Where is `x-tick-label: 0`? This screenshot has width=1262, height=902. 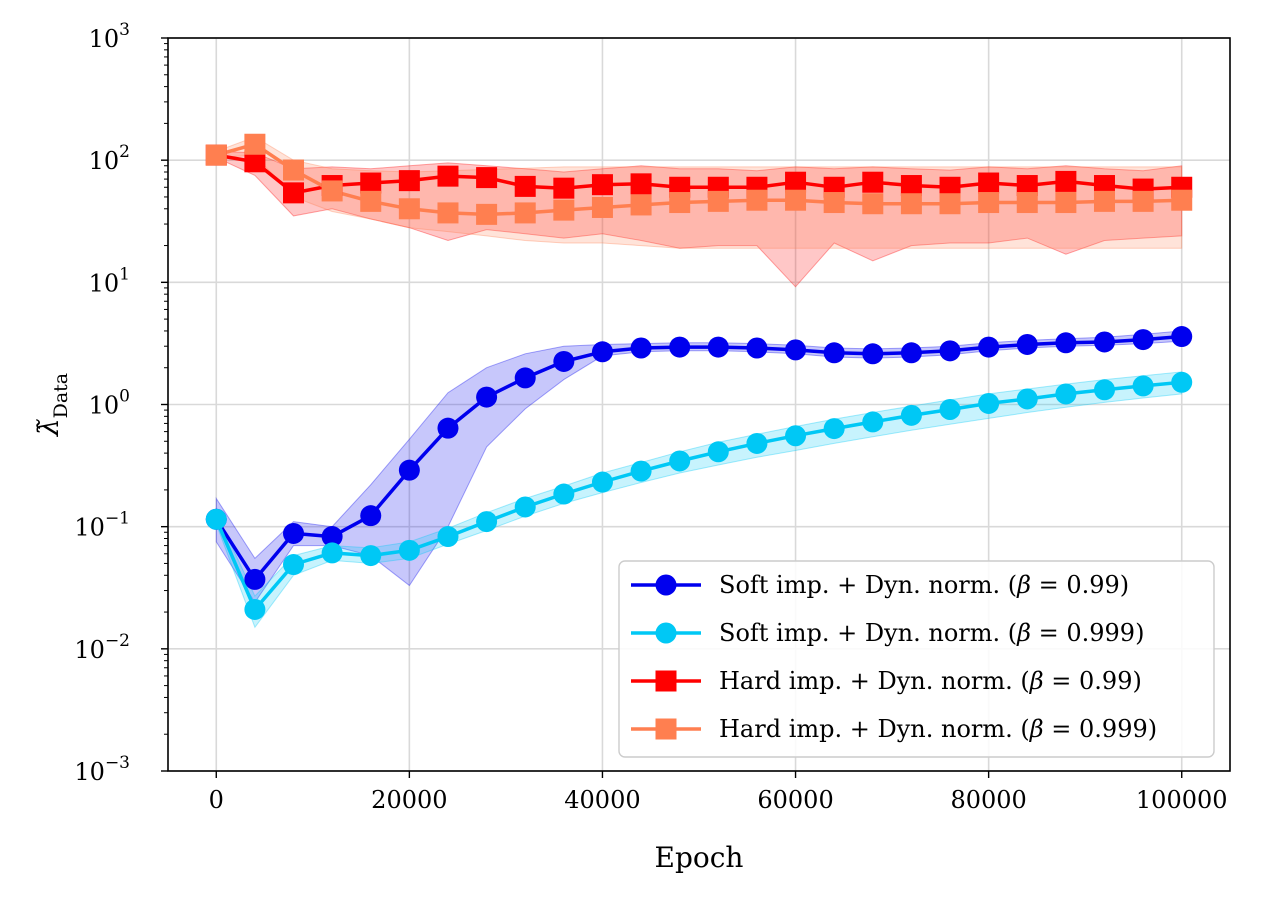 x-tick-label: 0 is located at coordinates (216, 800).